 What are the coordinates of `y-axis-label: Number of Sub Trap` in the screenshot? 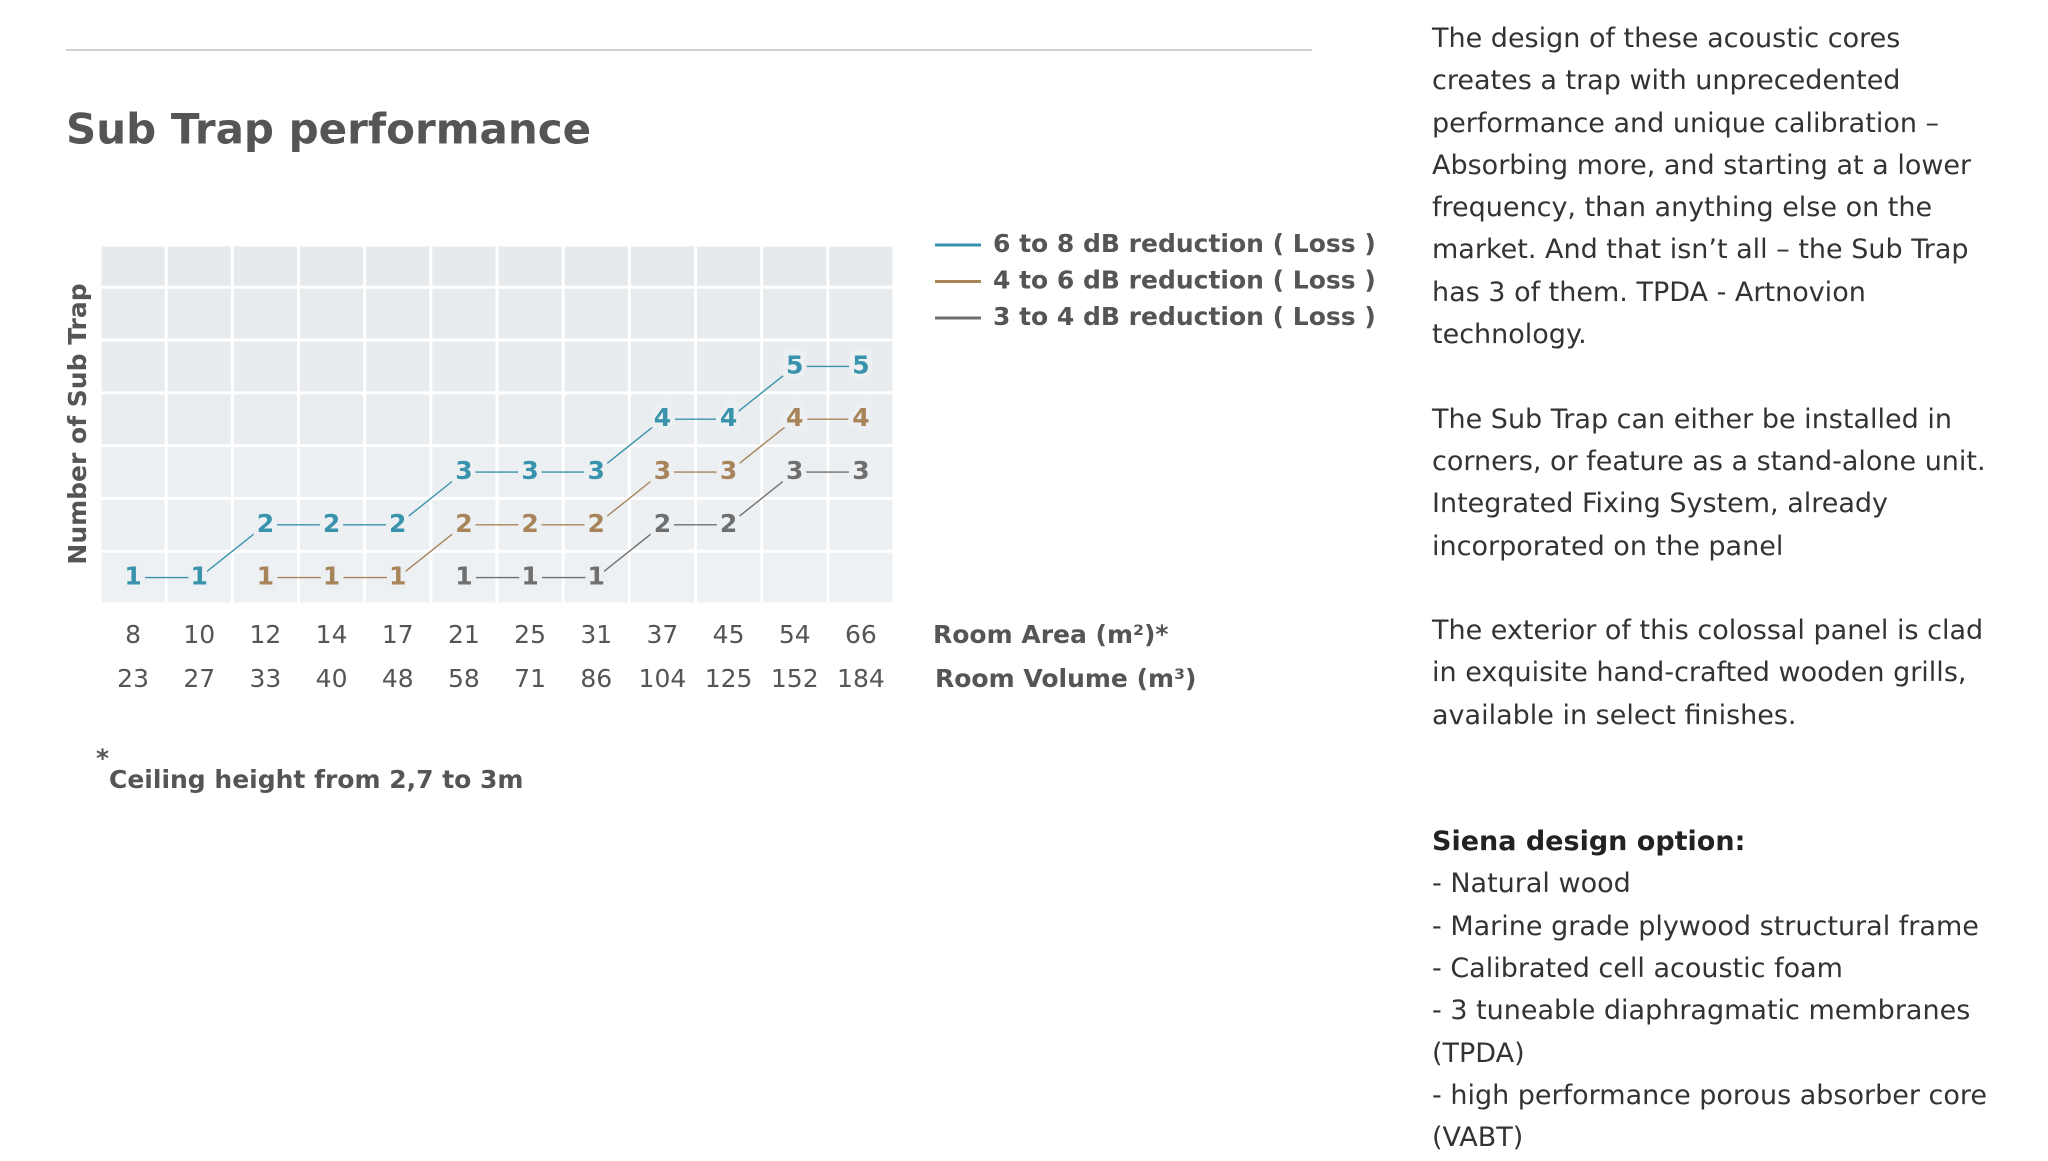 It's located at (77, 423).